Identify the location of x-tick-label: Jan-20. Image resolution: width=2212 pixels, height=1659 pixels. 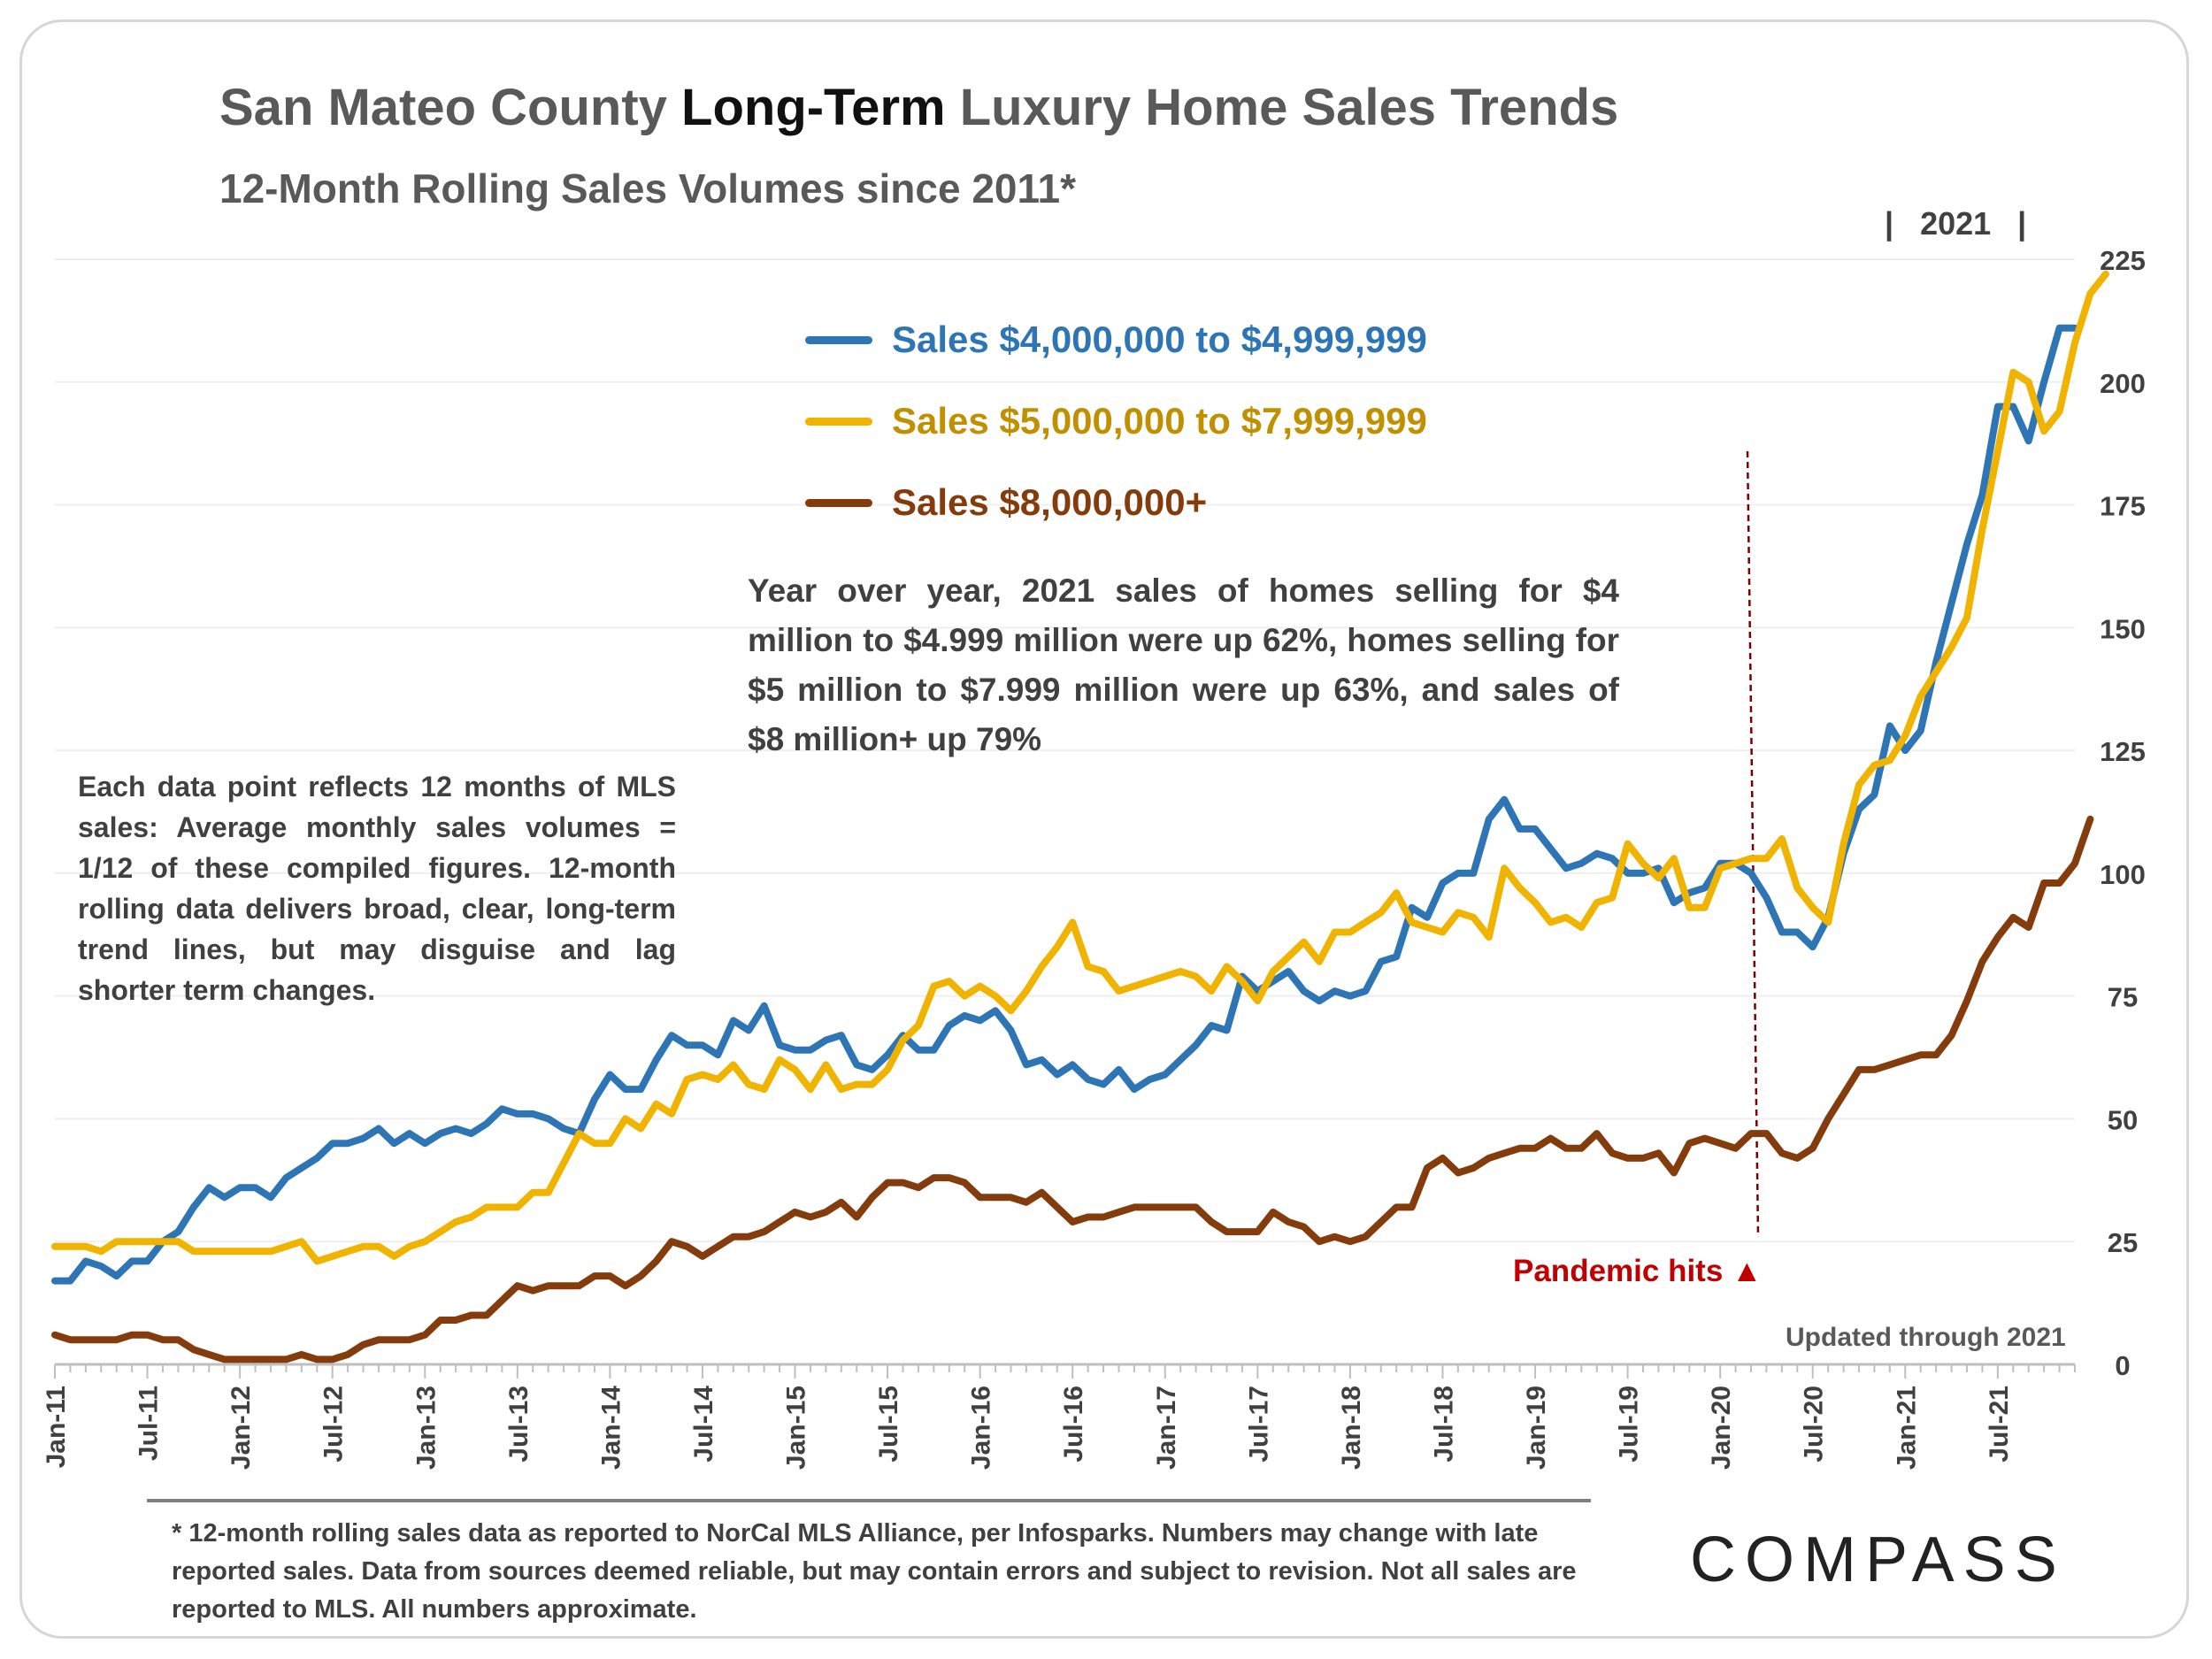
(1722, 1428).